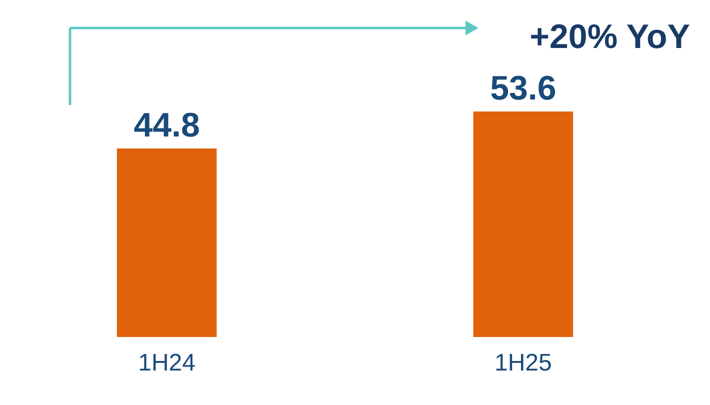  Describe the element at coordinates (610, 37) in the screenshot. I see `text: +20% YoY` at that location.